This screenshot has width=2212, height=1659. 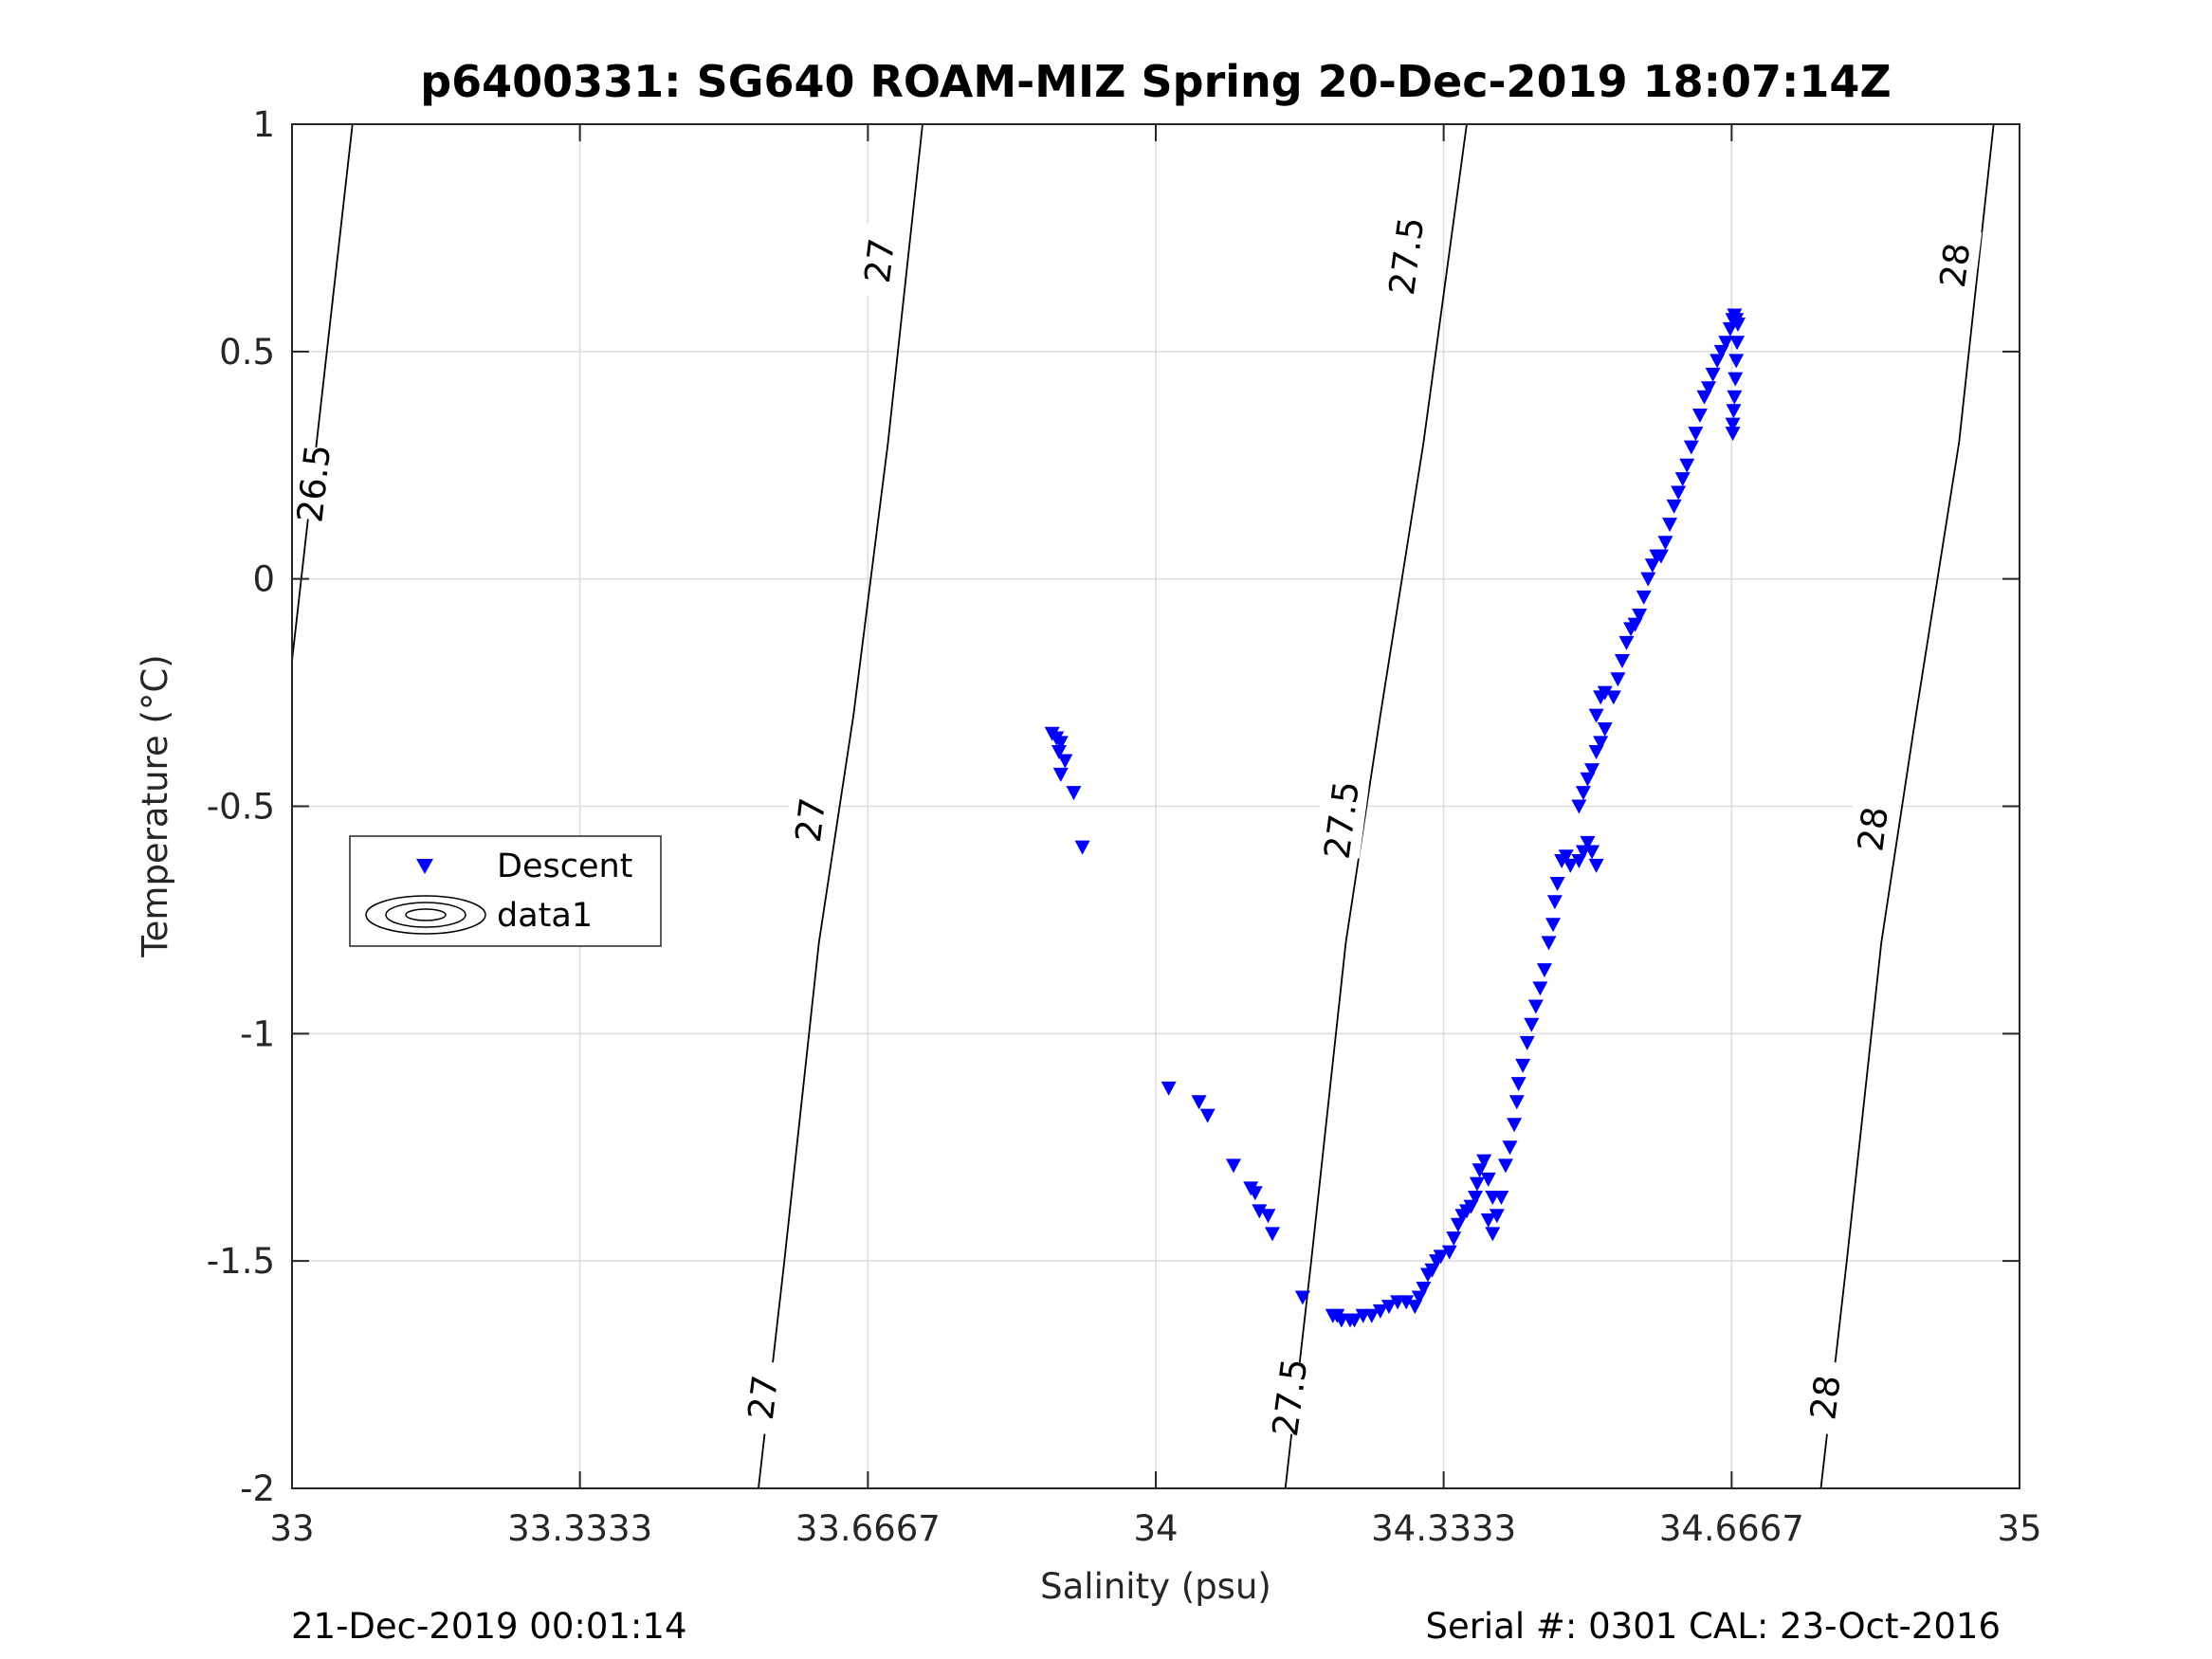 What do you see at coordinates (247, 352) in the screenshot?
I see `y-tick-label: 0.5` at bounding box center [247, 352].